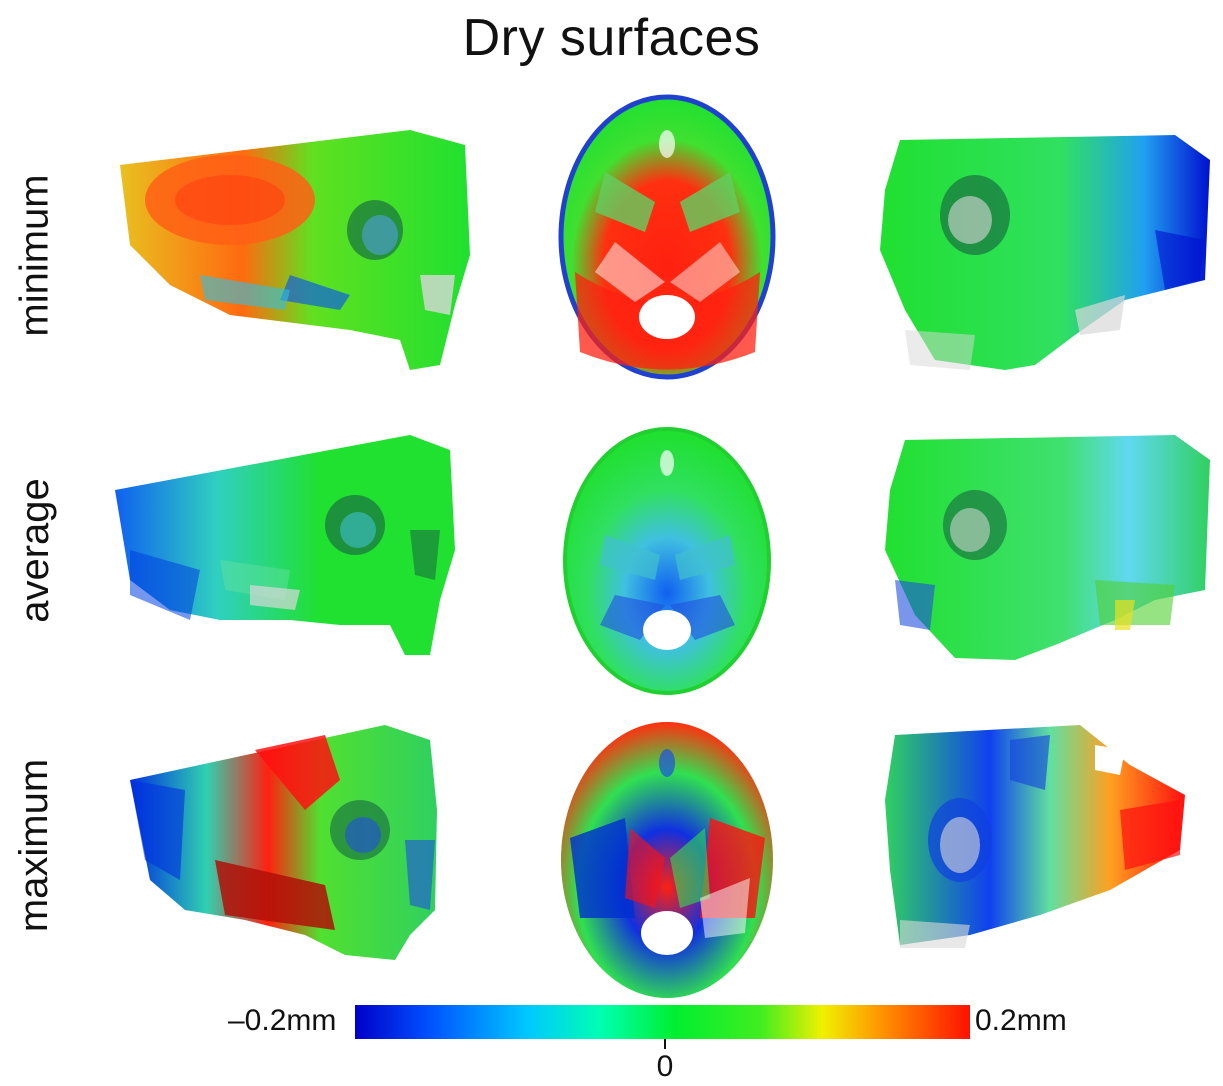 The image size is (1223, 1086). Describe the element at coordinates (282, 1020) in the screenshot. I see `colorbar-min-label: –0.2mm` at that location.